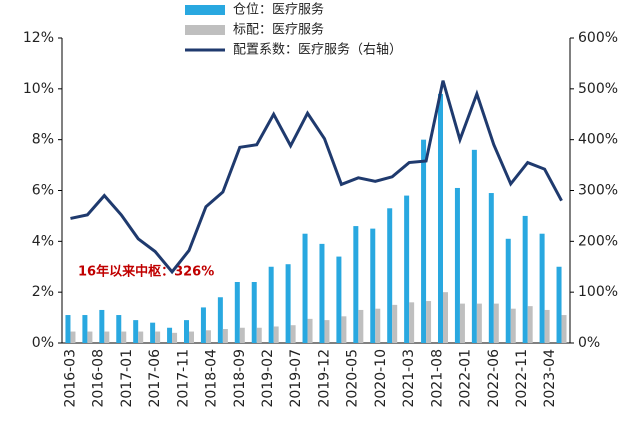 This screenshot has width=640, height=425. What do you see at coordinates (155, 378) in the screenshot?
I see `x-tick-label: 2017-06` at bounding box center [155, 378].